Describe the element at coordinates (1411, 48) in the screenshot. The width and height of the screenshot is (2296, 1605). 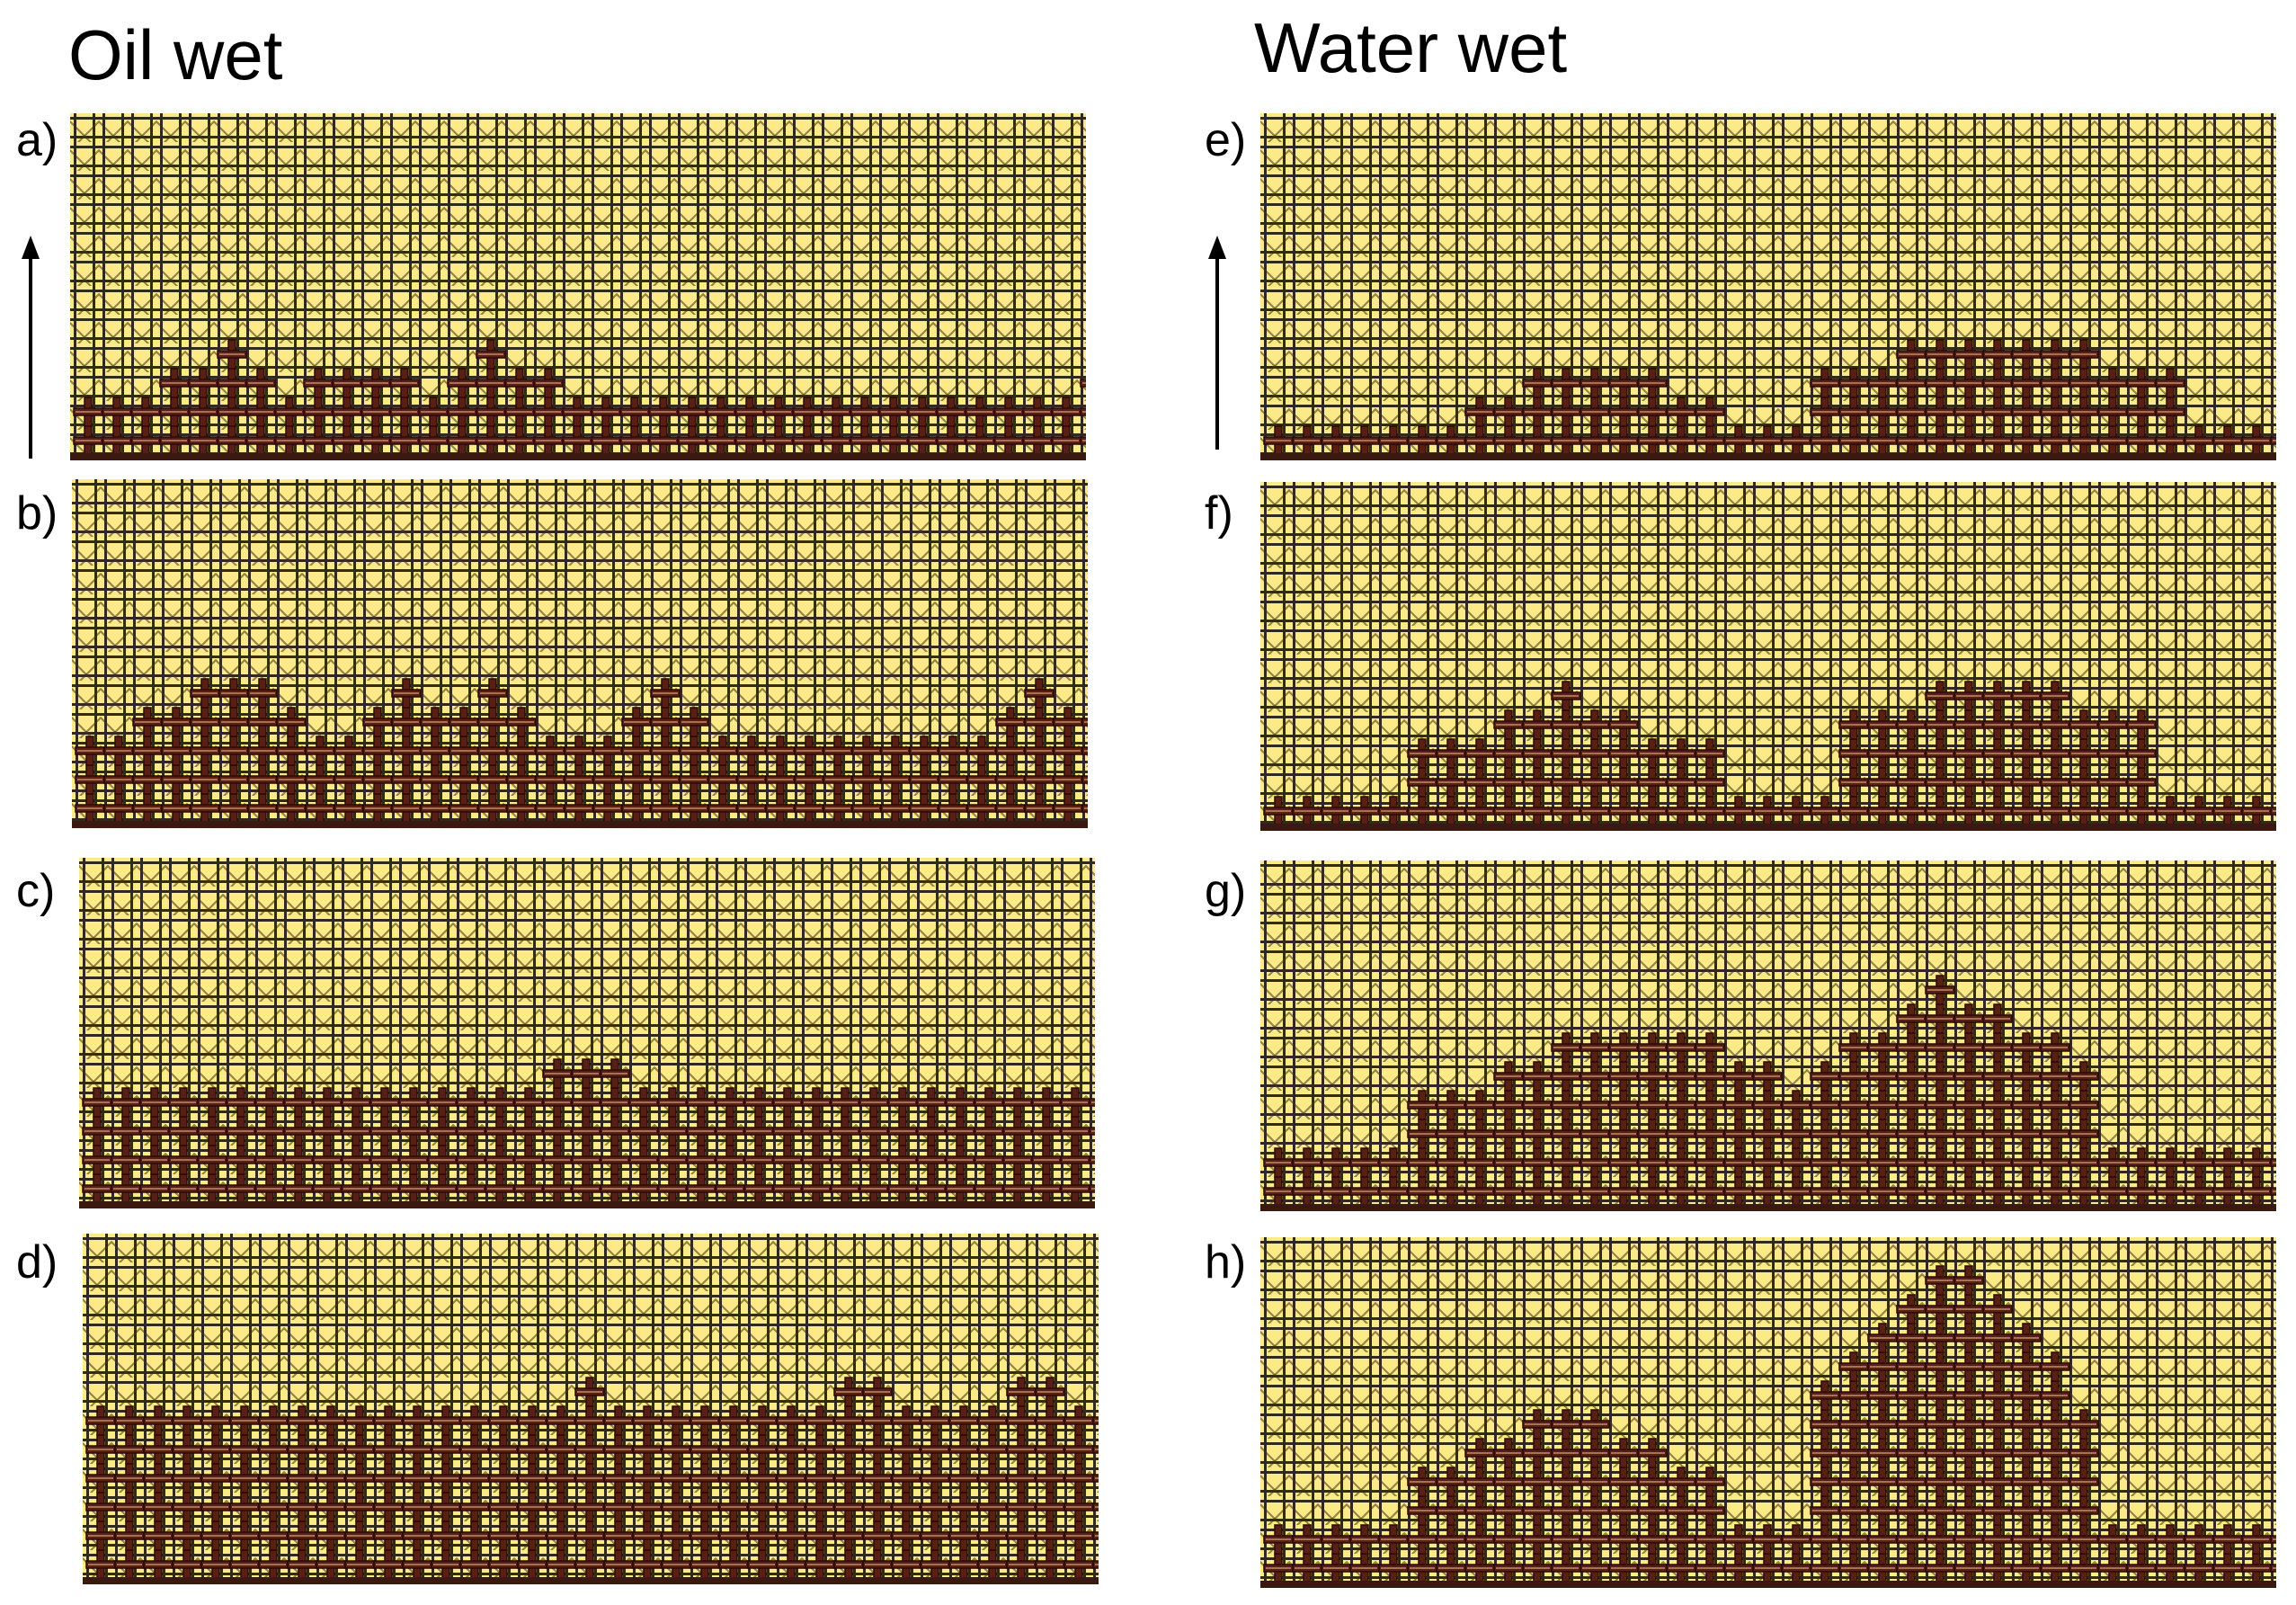
I see `column-heading-water-wet: Water wet` at that location.